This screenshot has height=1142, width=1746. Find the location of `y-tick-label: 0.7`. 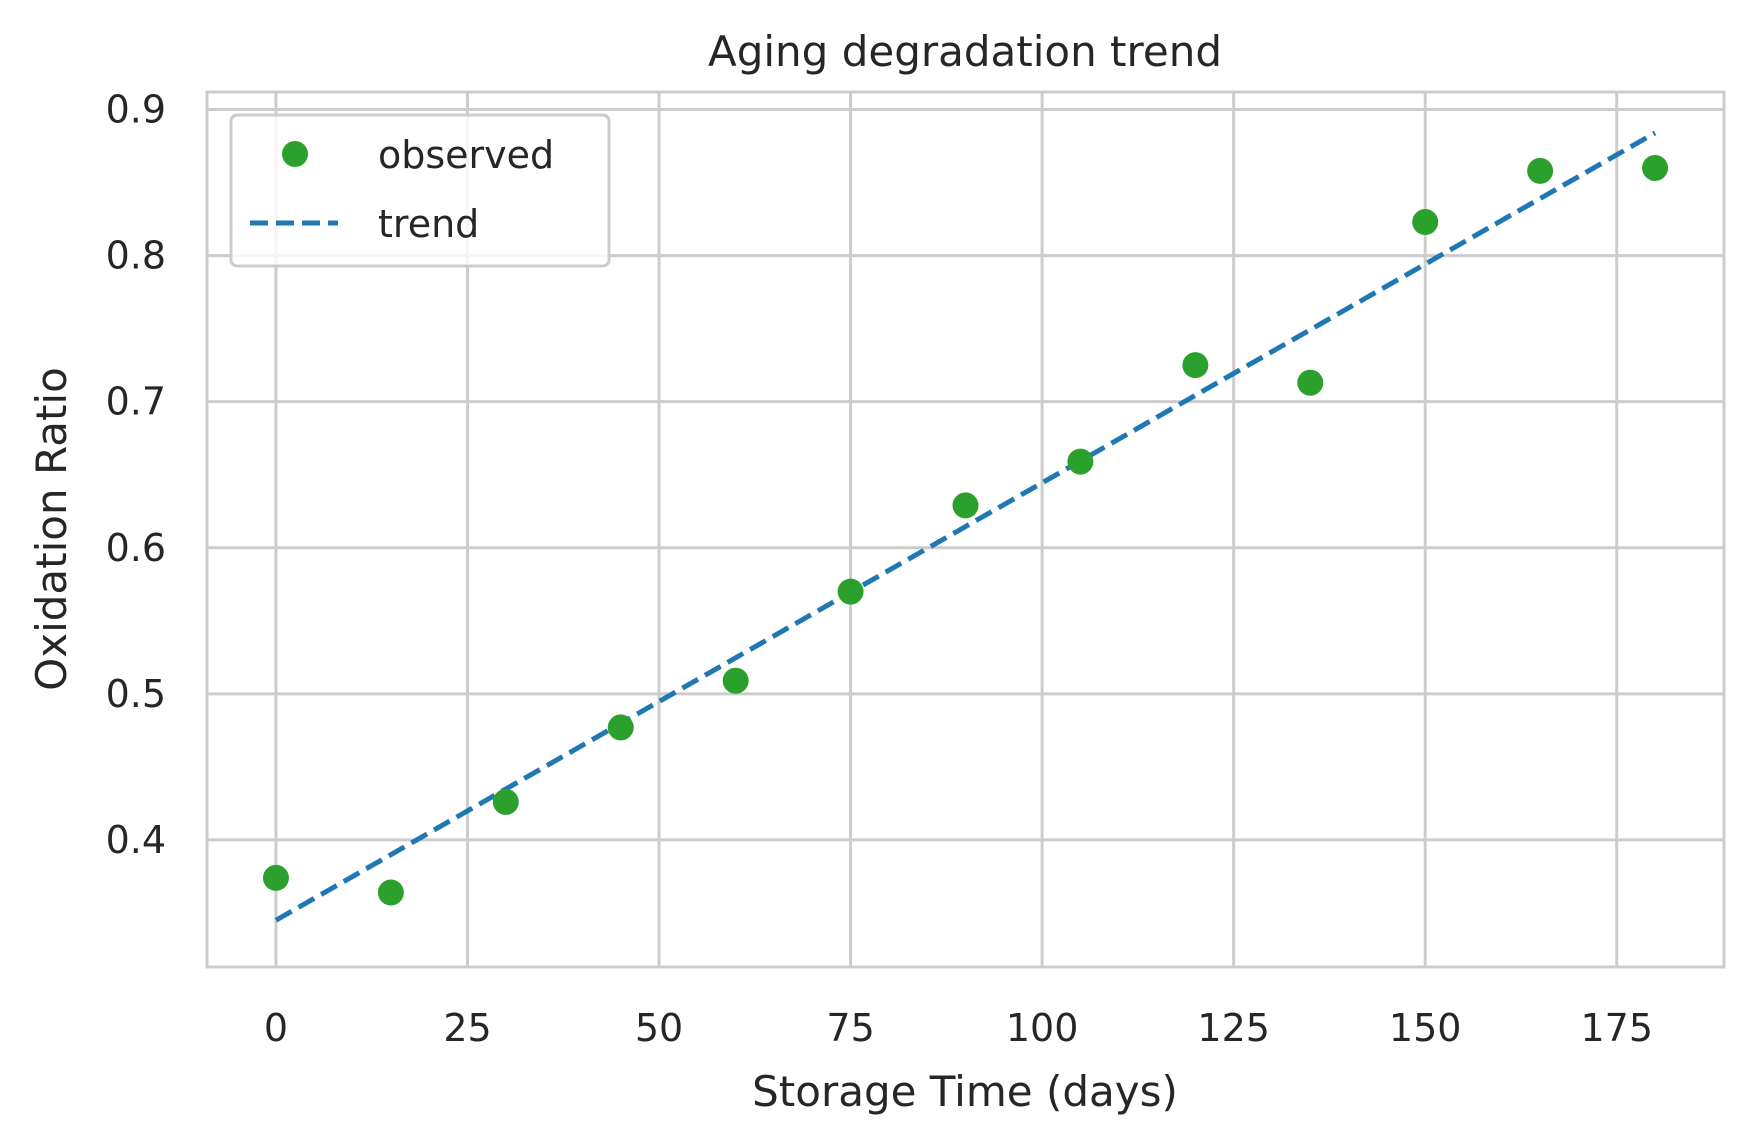

y-tick-label: 0.7 is located at coordinates (136, 402).